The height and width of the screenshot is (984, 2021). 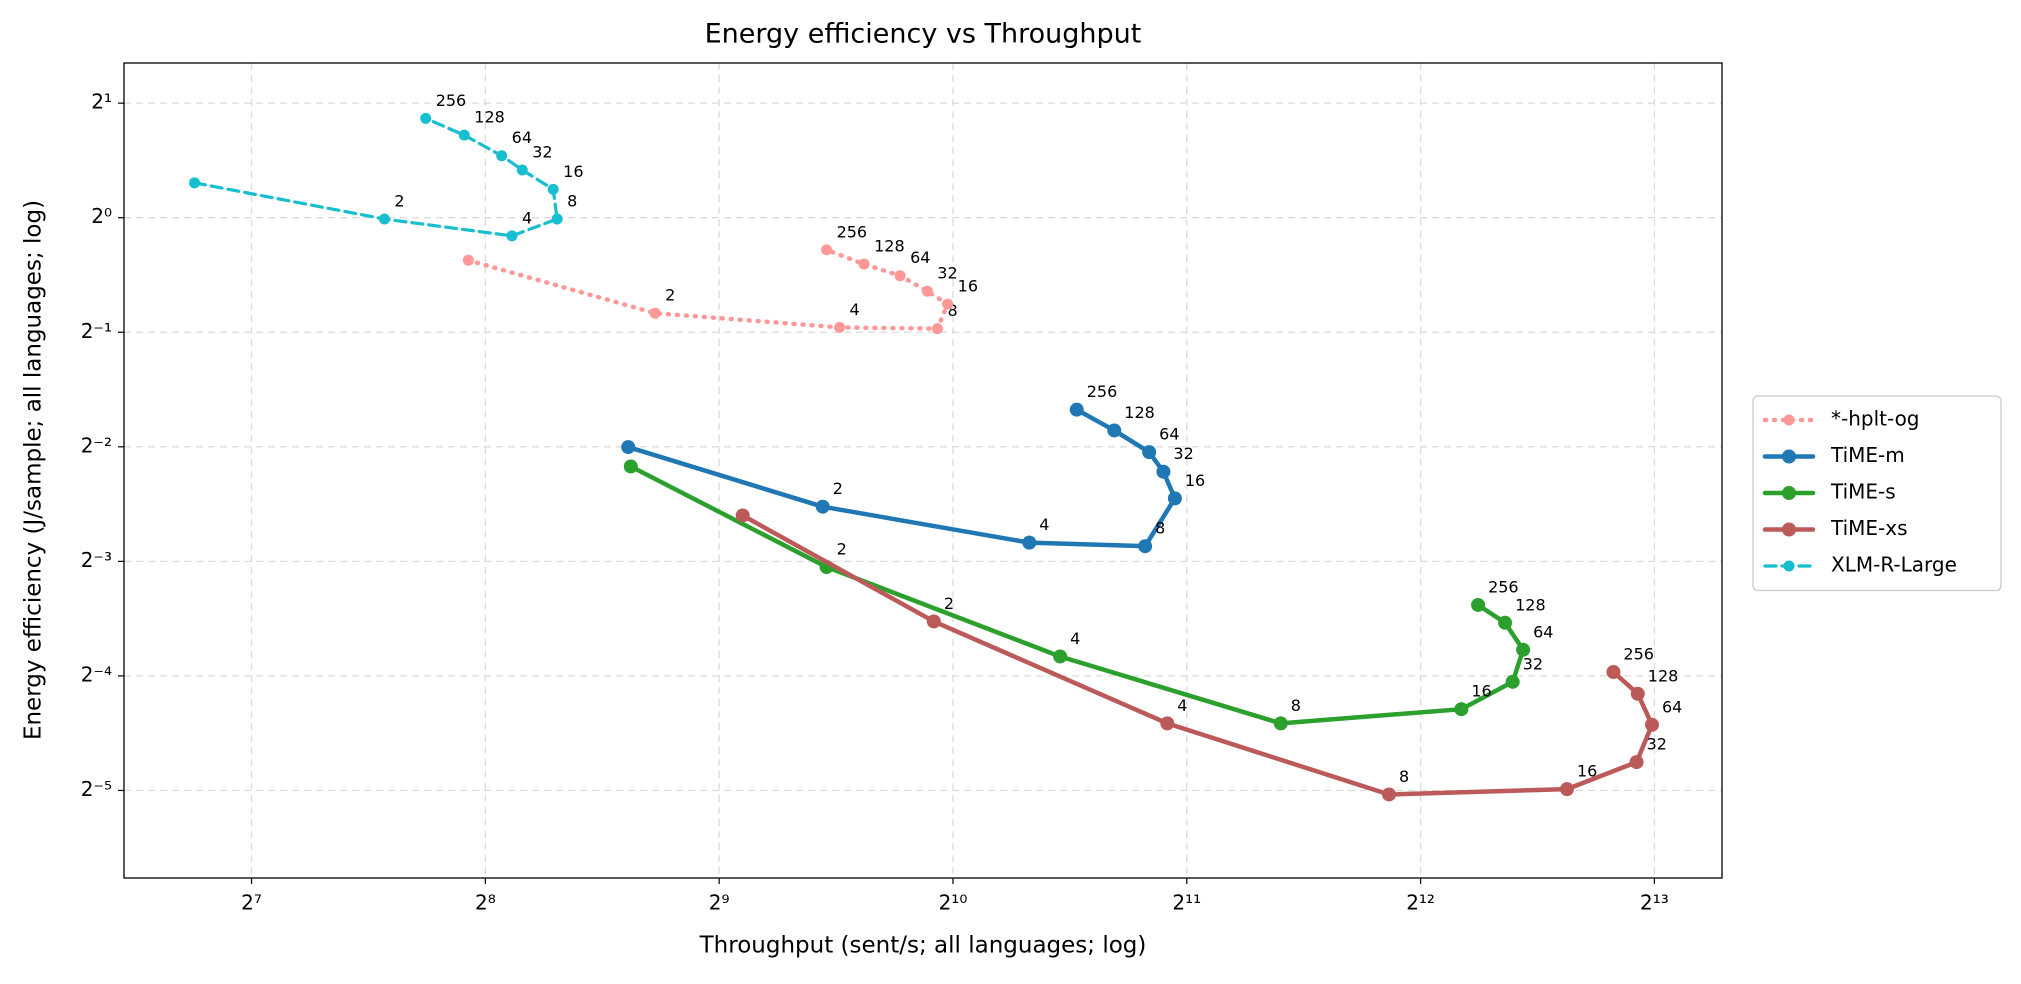 I want to click on y-tick-label: 2⁻³, so click(x=96, y=560).